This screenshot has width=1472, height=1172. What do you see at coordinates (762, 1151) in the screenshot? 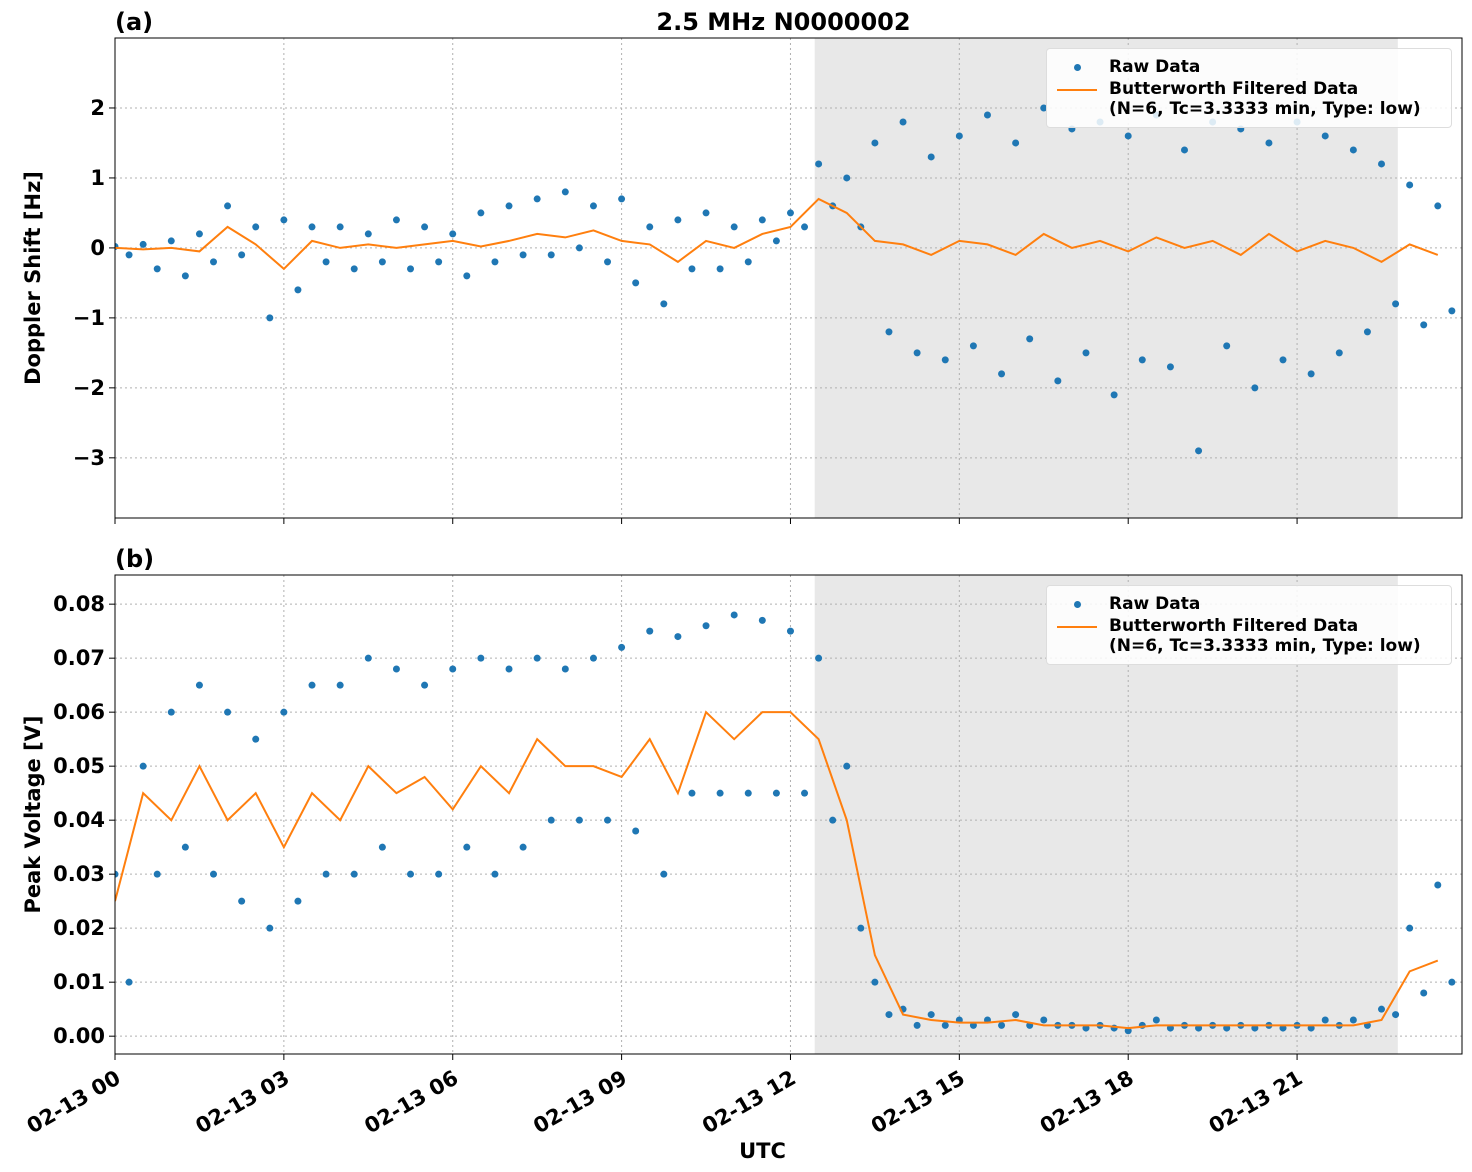
I see `x-axis-label: UTC` at bounding box center [762, 1151].